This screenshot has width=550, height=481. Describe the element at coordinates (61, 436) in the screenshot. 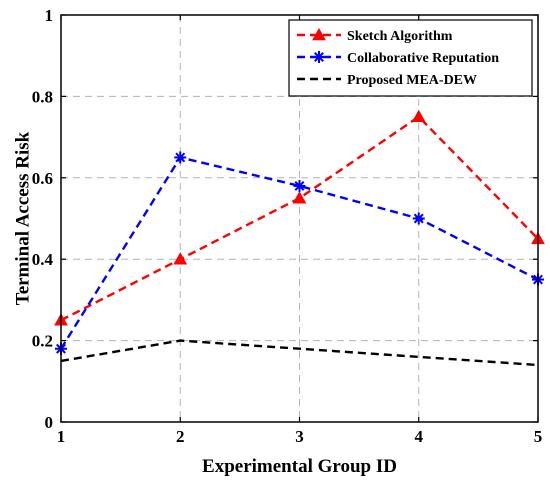

I see `x-tick-label: 1` at that location.